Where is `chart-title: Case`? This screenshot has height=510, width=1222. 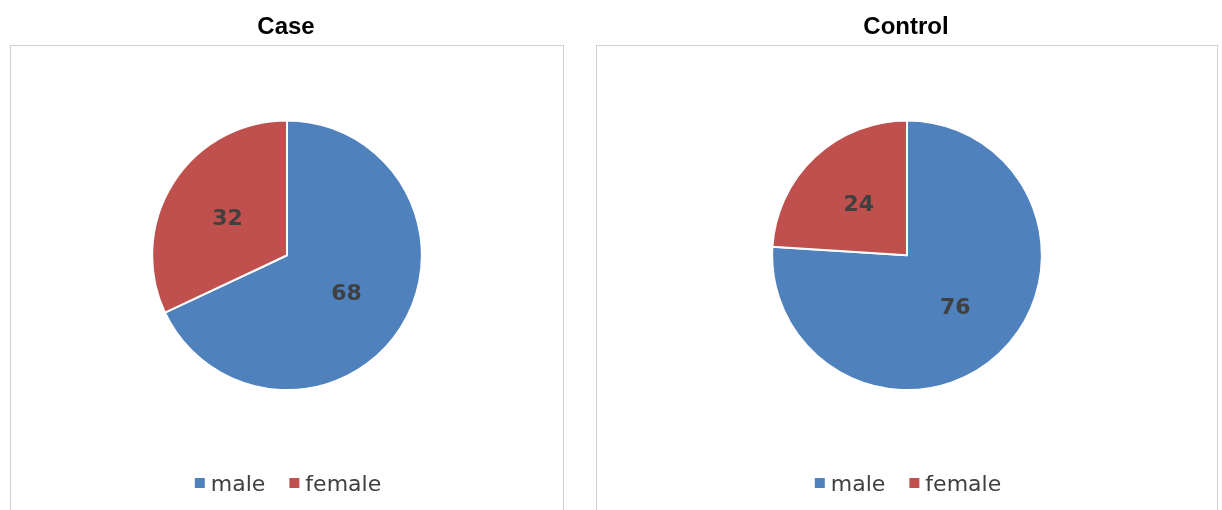 chart-title: Case is located at coordinates (286, 26).